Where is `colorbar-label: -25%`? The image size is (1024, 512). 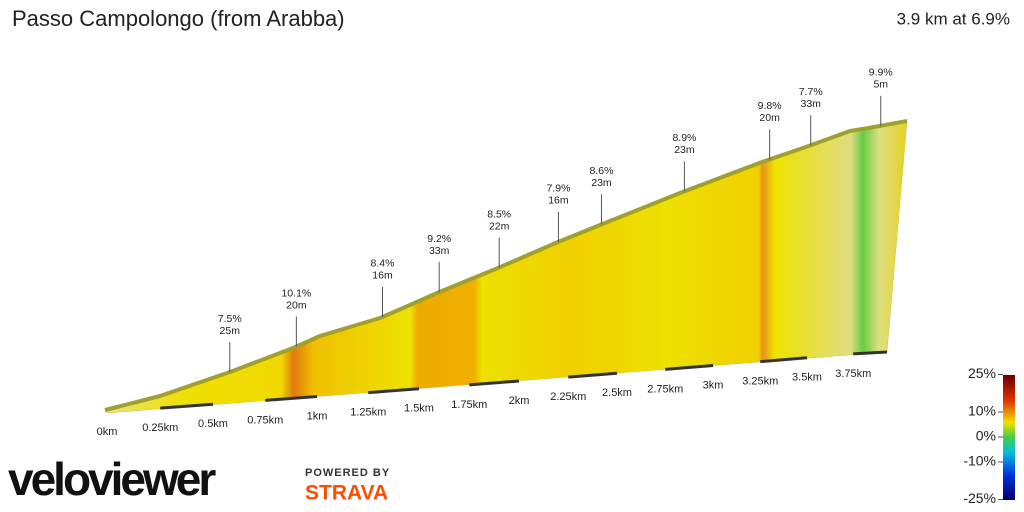 colorbar-label: -25% is located at coordinates (979, 498).